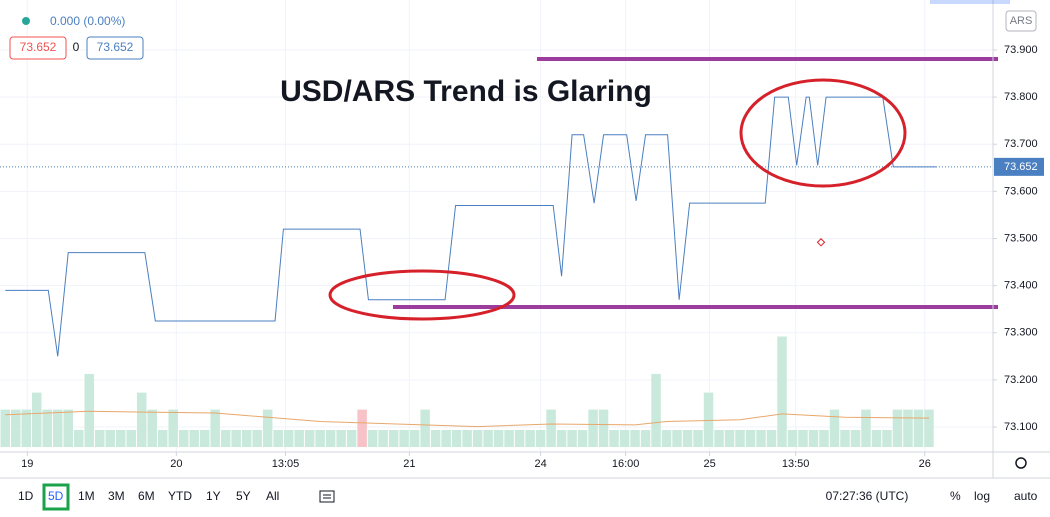  I want to click on range-button: 5D, so click(56, 496).